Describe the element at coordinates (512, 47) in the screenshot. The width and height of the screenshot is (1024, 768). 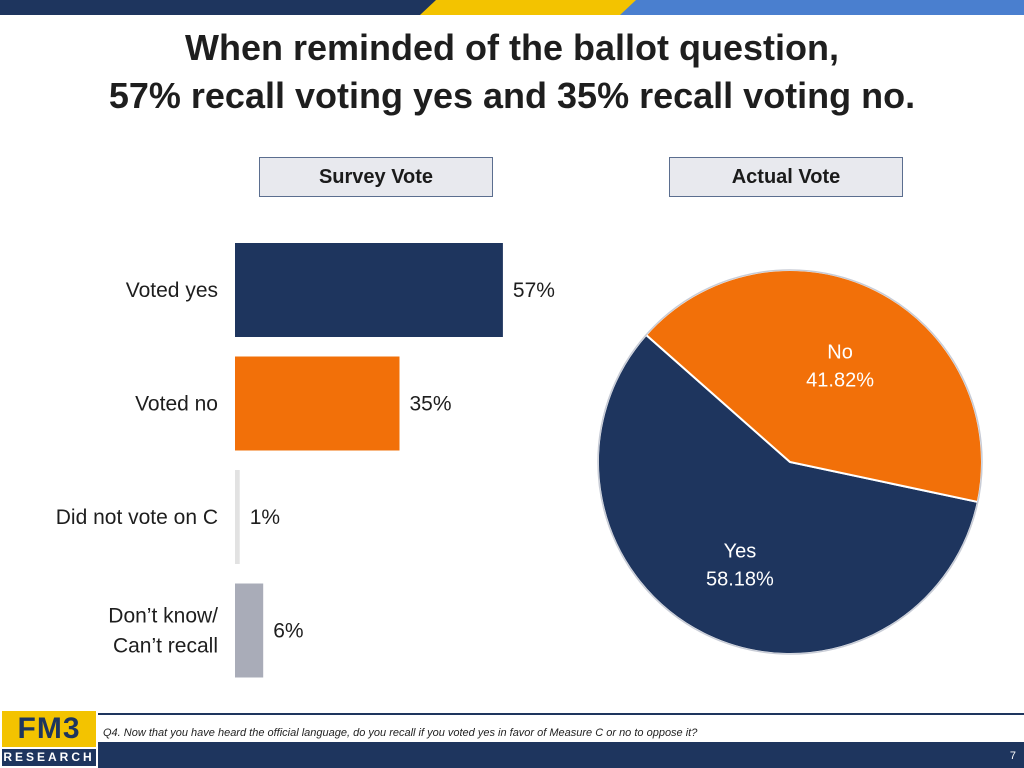
I see `title-line-1: When reminded of the ballot question,` at that location.